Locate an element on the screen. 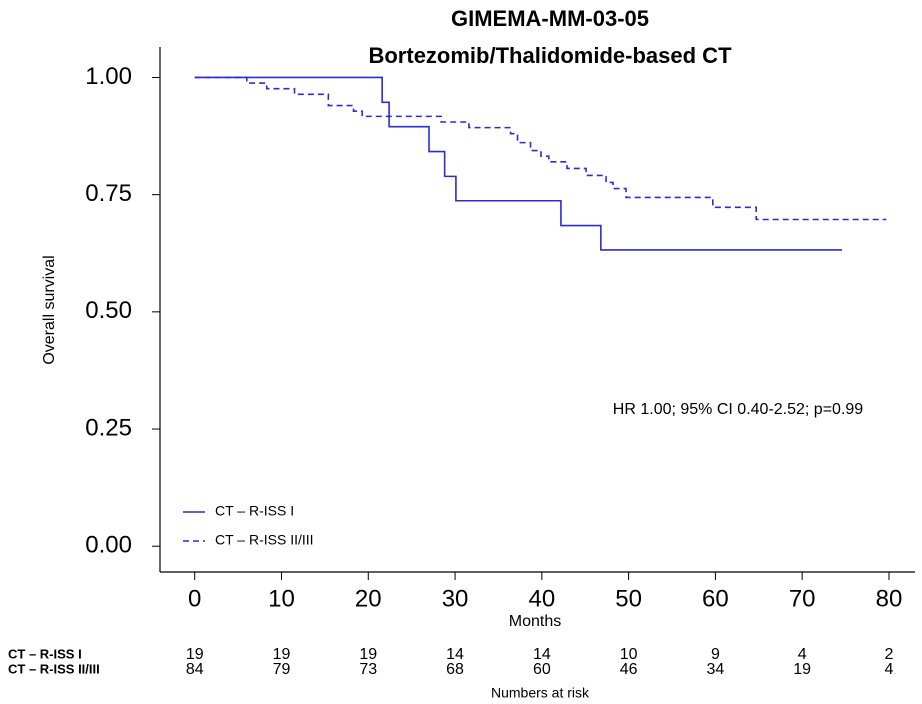 The height and width of the screenshot is (704, 922). y-tick-label: 0.50 is located at coordinates (108, 310).